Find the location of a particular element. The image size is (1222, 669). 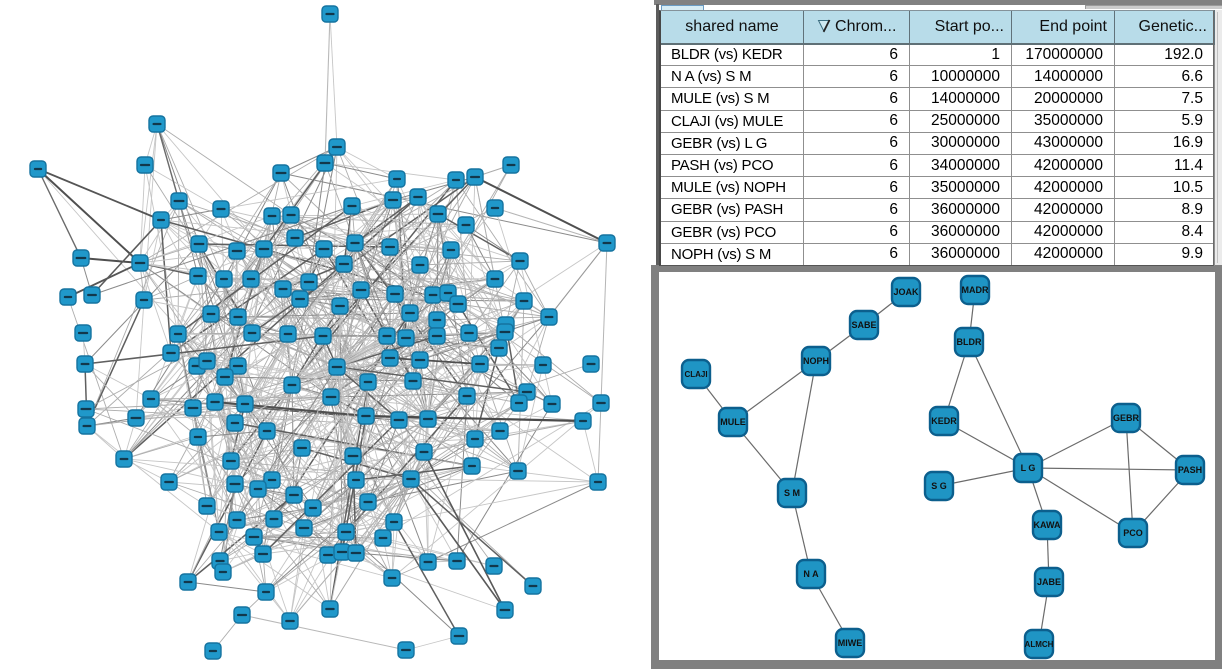

svg-text: PCO is located at coordinates (1133, 533).